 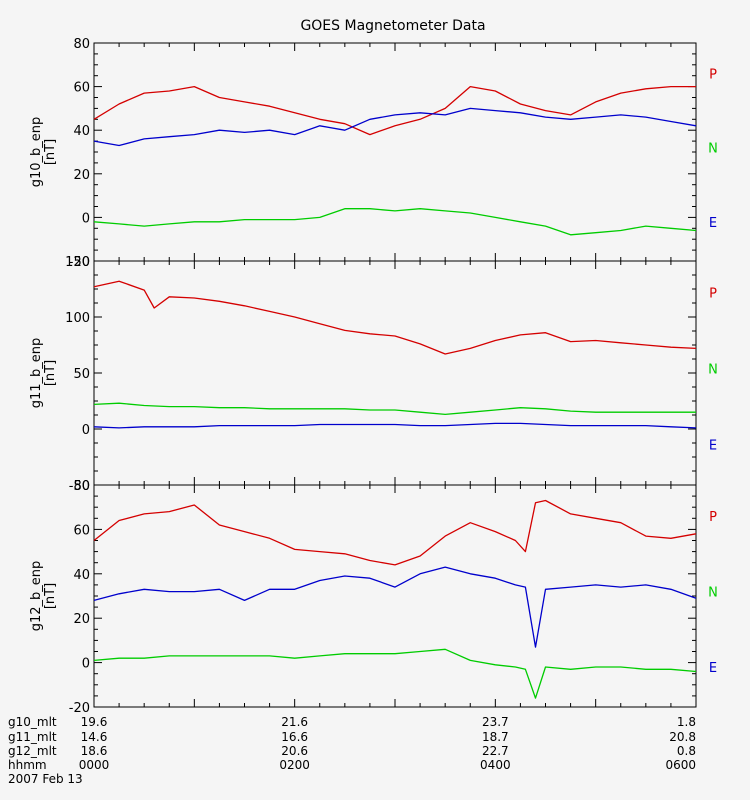 What do you see at coordinates (77, 318) in the screenshot?
I see `y-tick-label: 100` at bounding box center [77, 318].